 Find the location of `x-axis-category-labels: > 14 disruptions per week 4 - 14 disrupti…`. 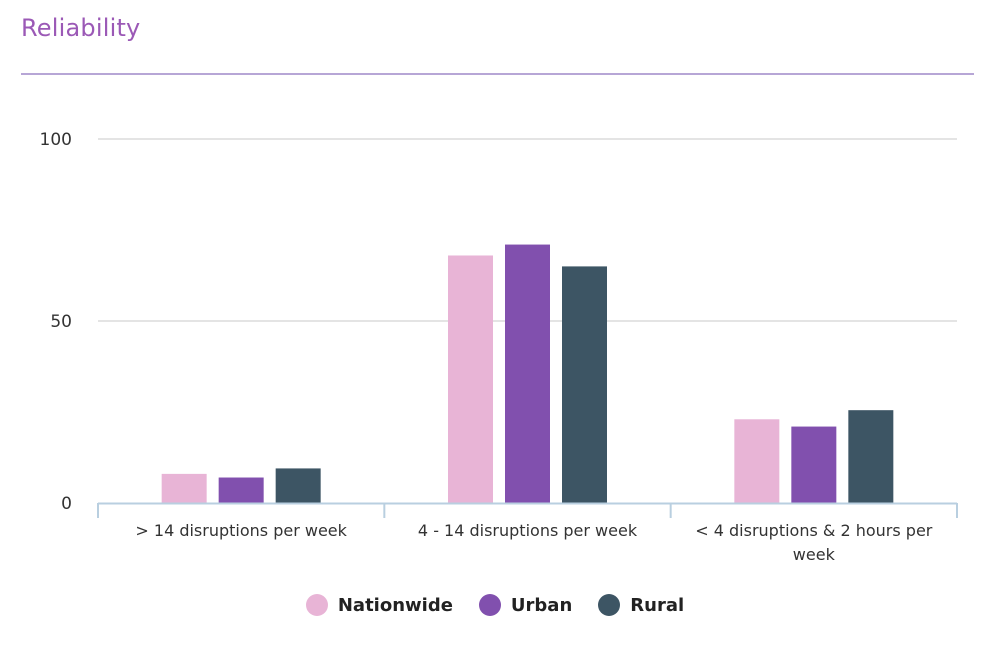

x-axis-category-labels: > 14 disruptions per week 4 - 14 disrupti… is located at coordinates (533, 542).